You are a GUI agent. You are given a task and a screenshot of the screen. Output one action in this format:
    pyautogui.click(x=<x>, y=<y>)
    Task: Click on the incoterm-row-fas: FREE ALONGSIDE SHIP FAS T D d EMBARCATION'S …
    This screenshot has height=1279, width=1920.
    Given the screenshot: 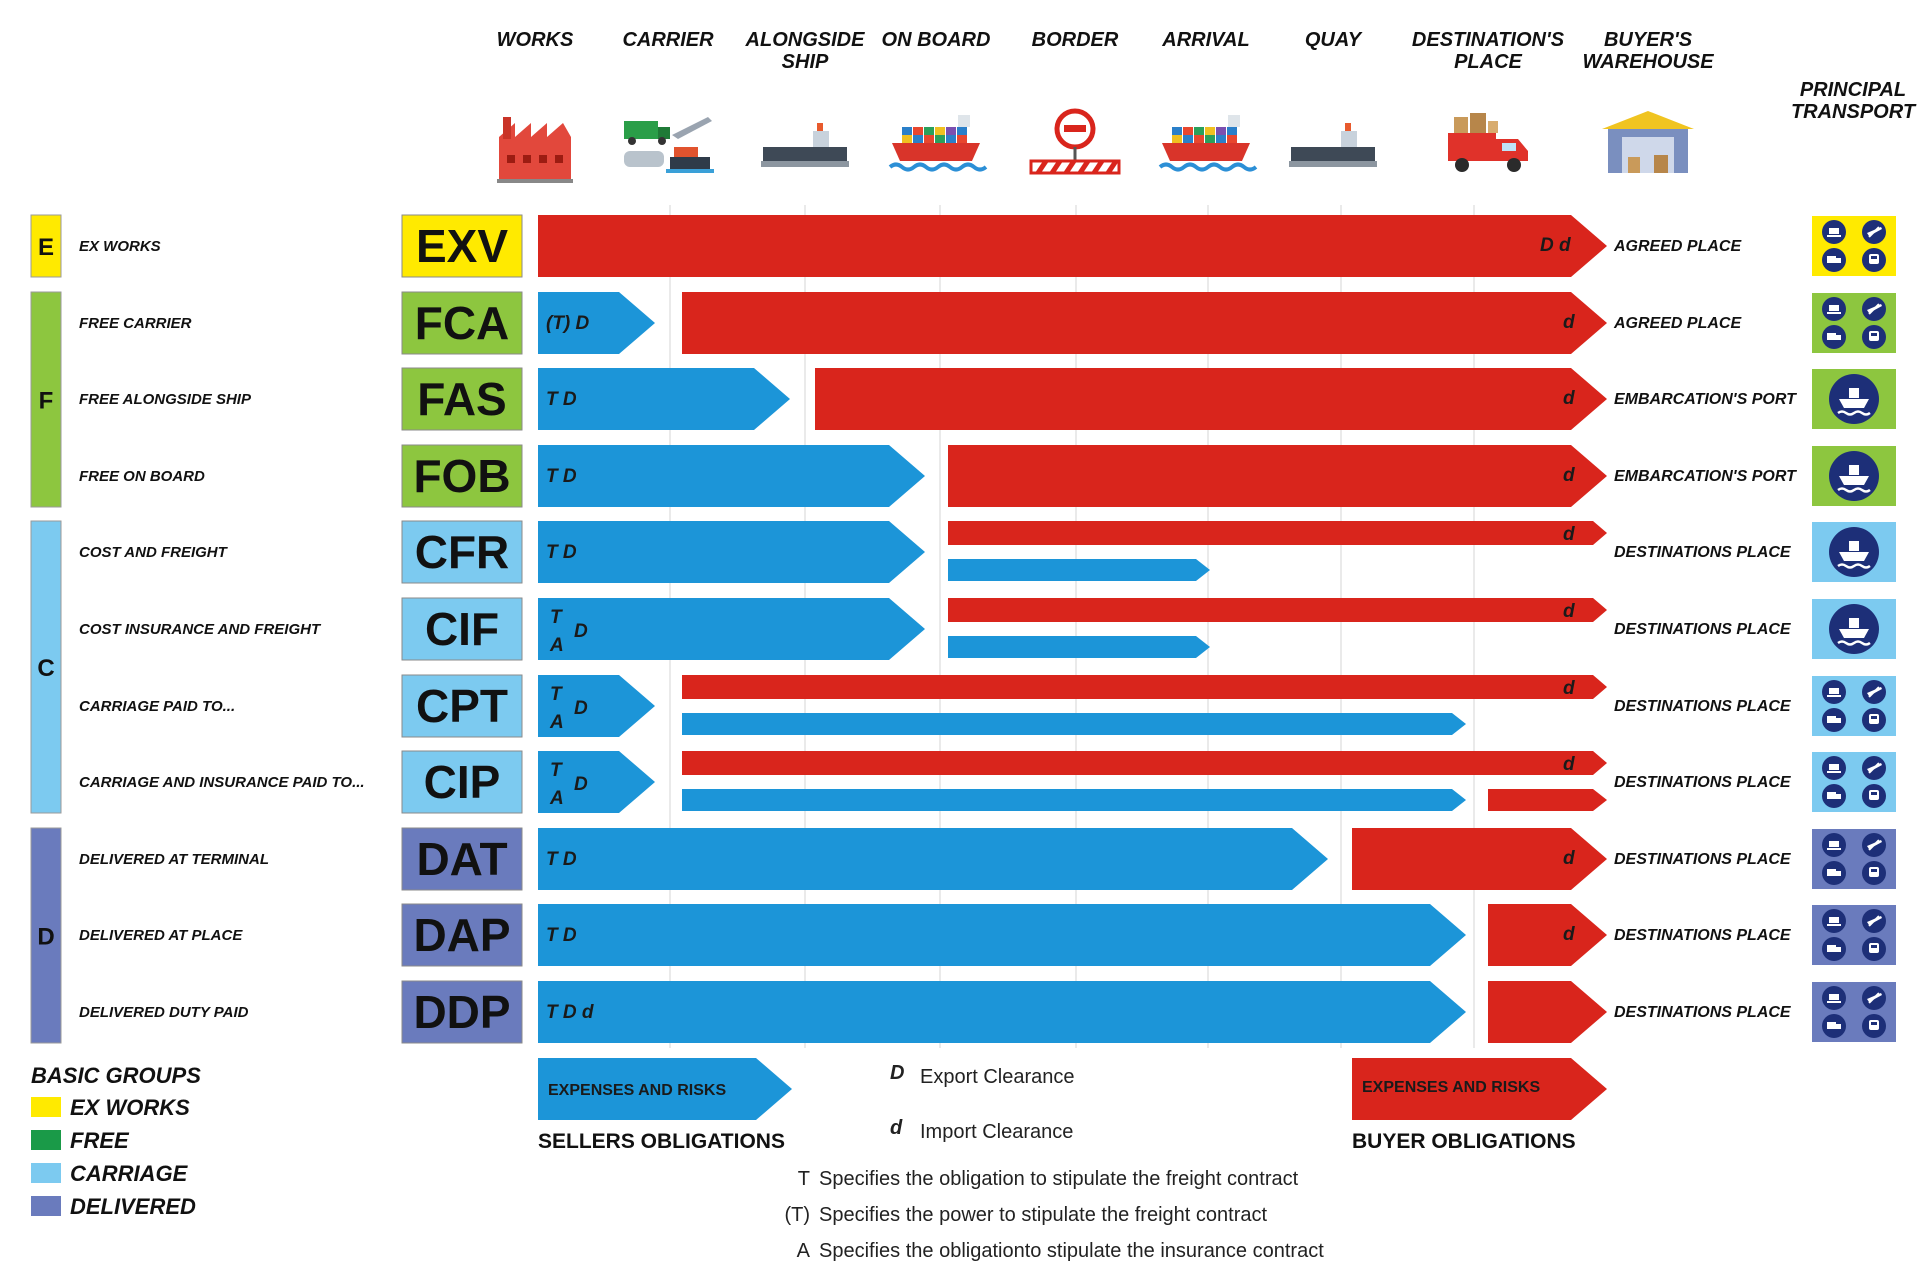 What is the action you would take?
    pyautogui.click(x=987, y=399)
    